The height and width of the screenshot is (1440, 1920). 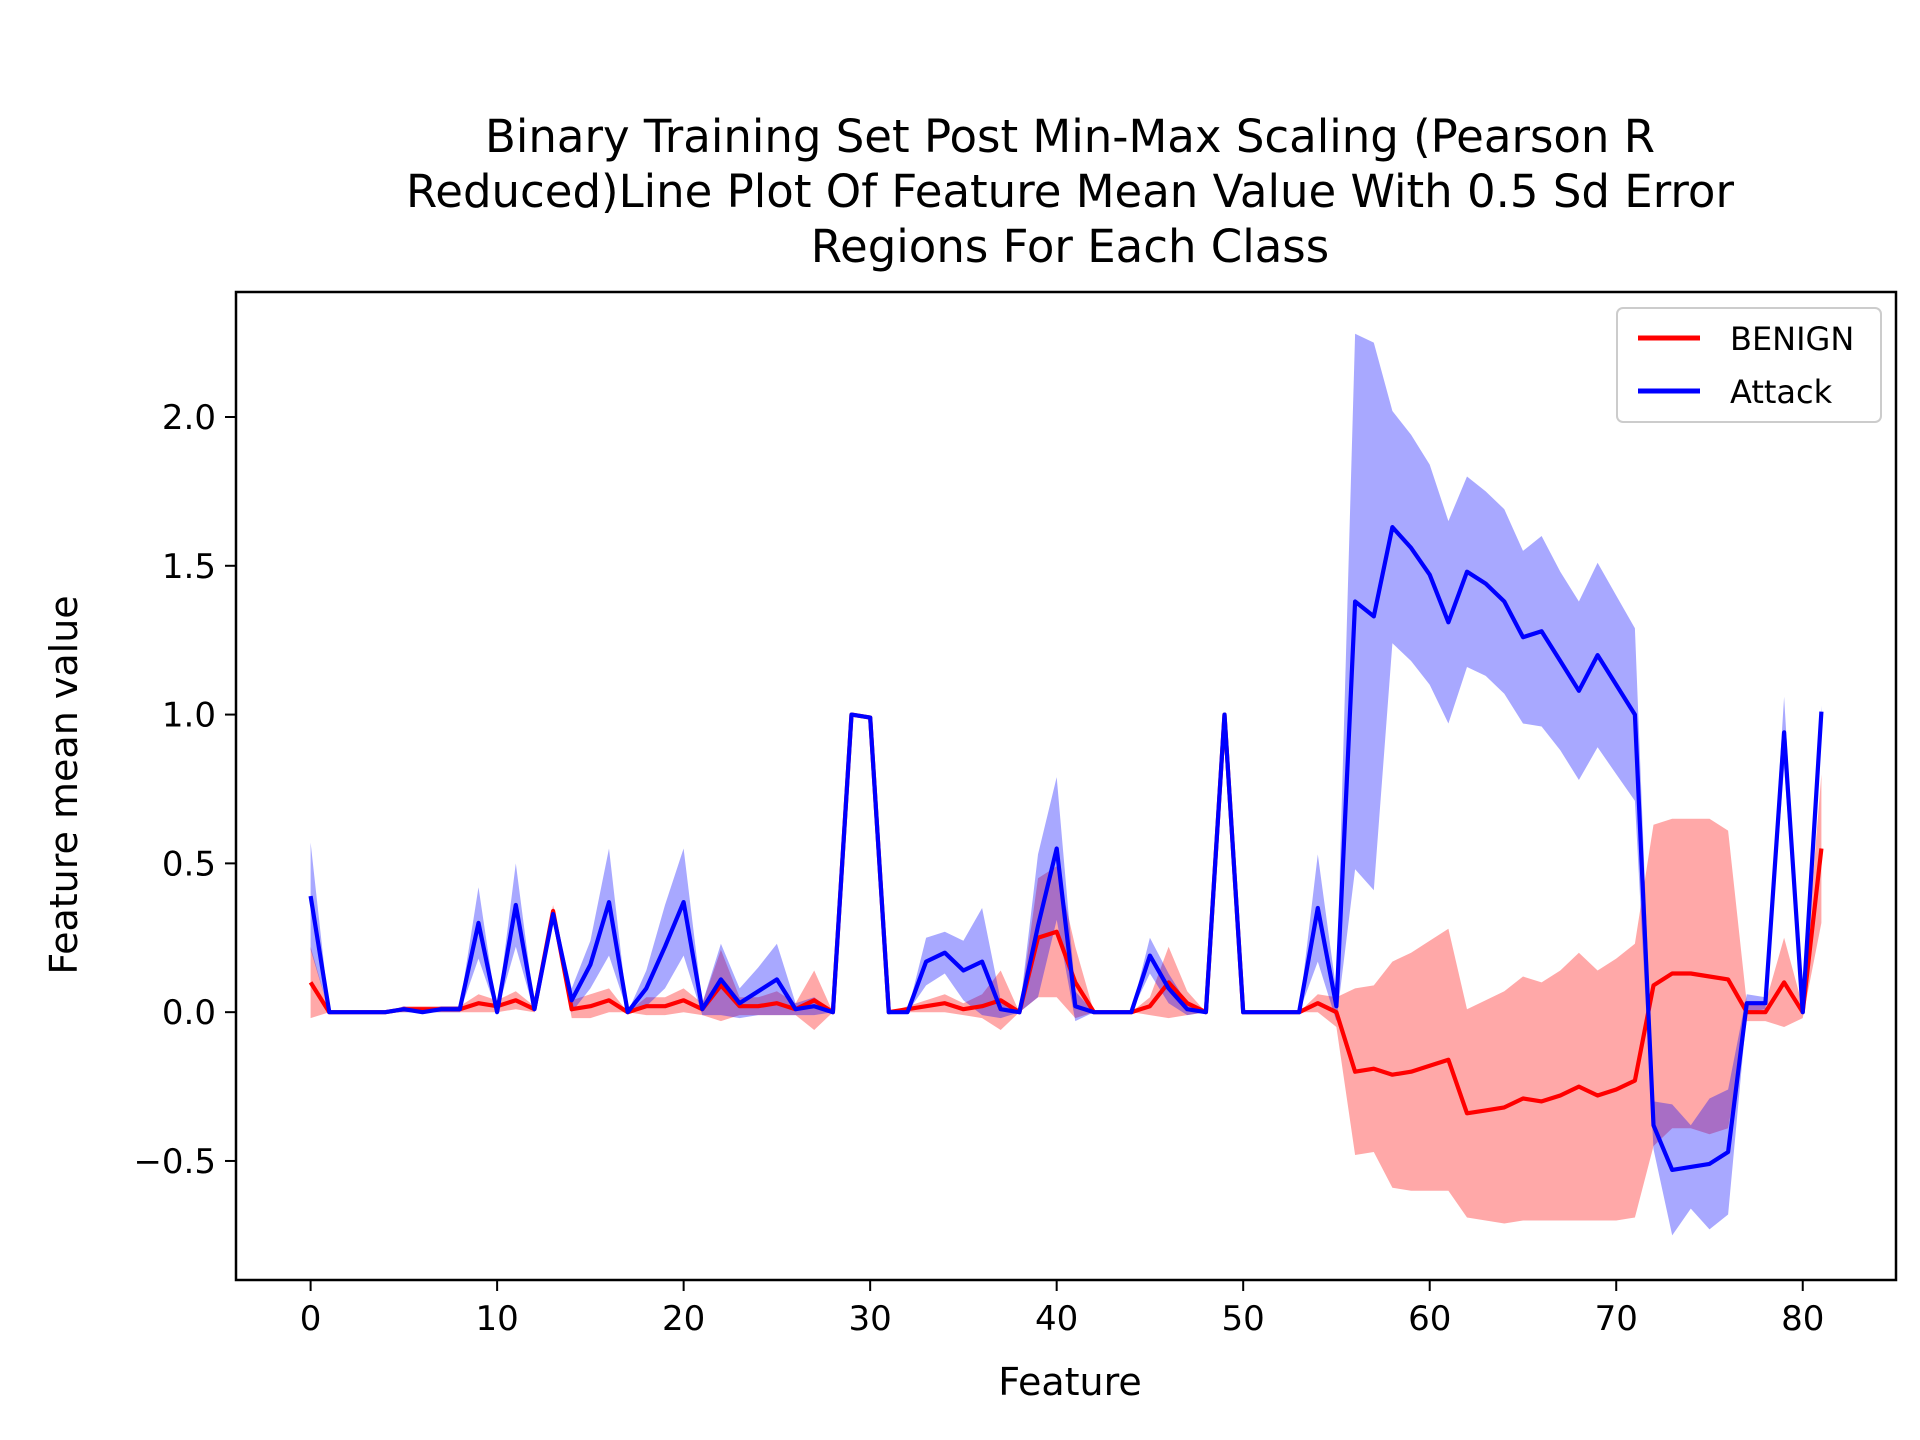 What do you see at coordinates (189, 864) in the screenshot?
I see `y-tick-label: 0.5` at bounding box center [189, 864].